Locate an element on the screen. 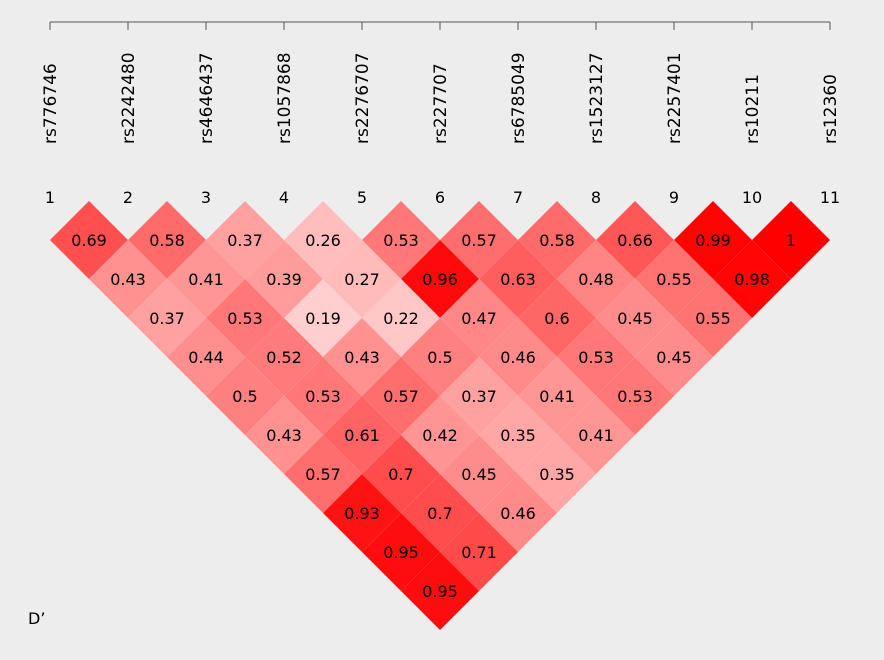  marker-name: rs1057868 is located at coordinates (285, 98).